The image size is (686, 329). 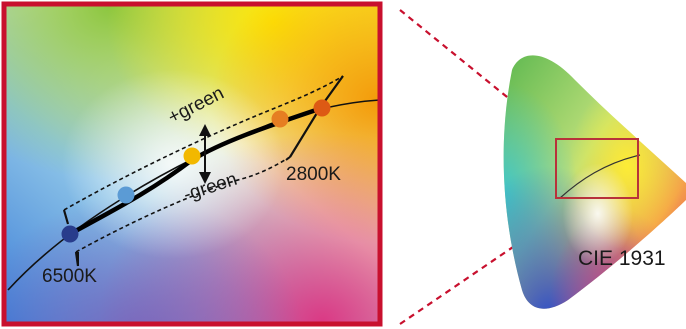 What do you see at coordinates (622, 258) in the screenshot?
I see `label-cie-1931: CIE 1931` at bounding box center [622, 258].